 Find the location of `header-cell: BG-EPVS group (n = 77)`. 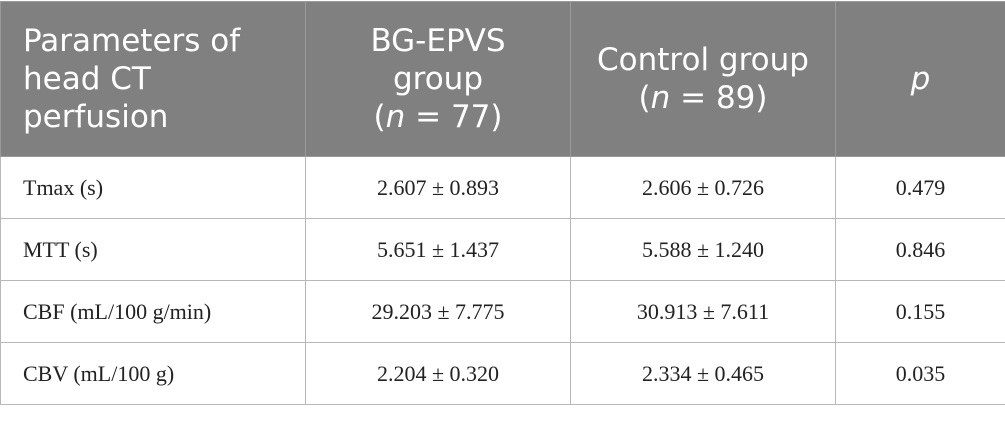

header-cell: BG-EPVS group (n = 77) is located at coordinates (438, 79).